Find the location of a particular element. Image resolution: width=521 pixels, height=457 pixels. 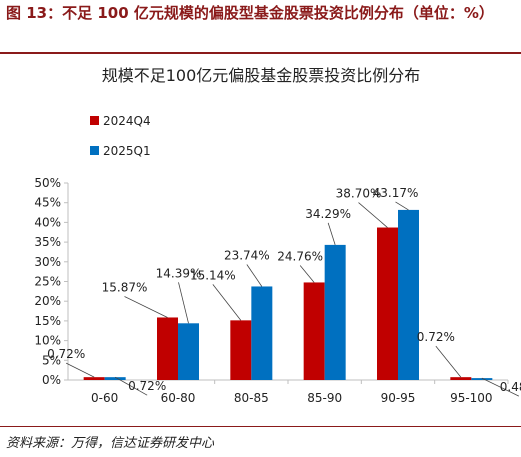

data-label-2025Q1-60-80: 14.39% is located at coordinates (179, 273).